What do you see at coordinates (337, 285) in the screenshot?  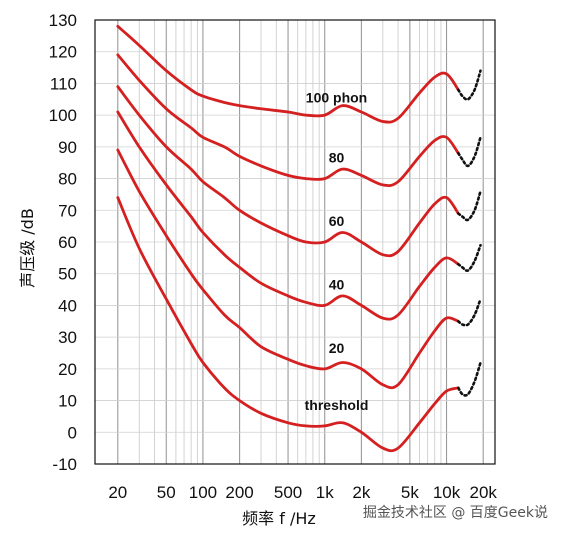 I see `curve-label: 40` at bounding box center [337, 285].